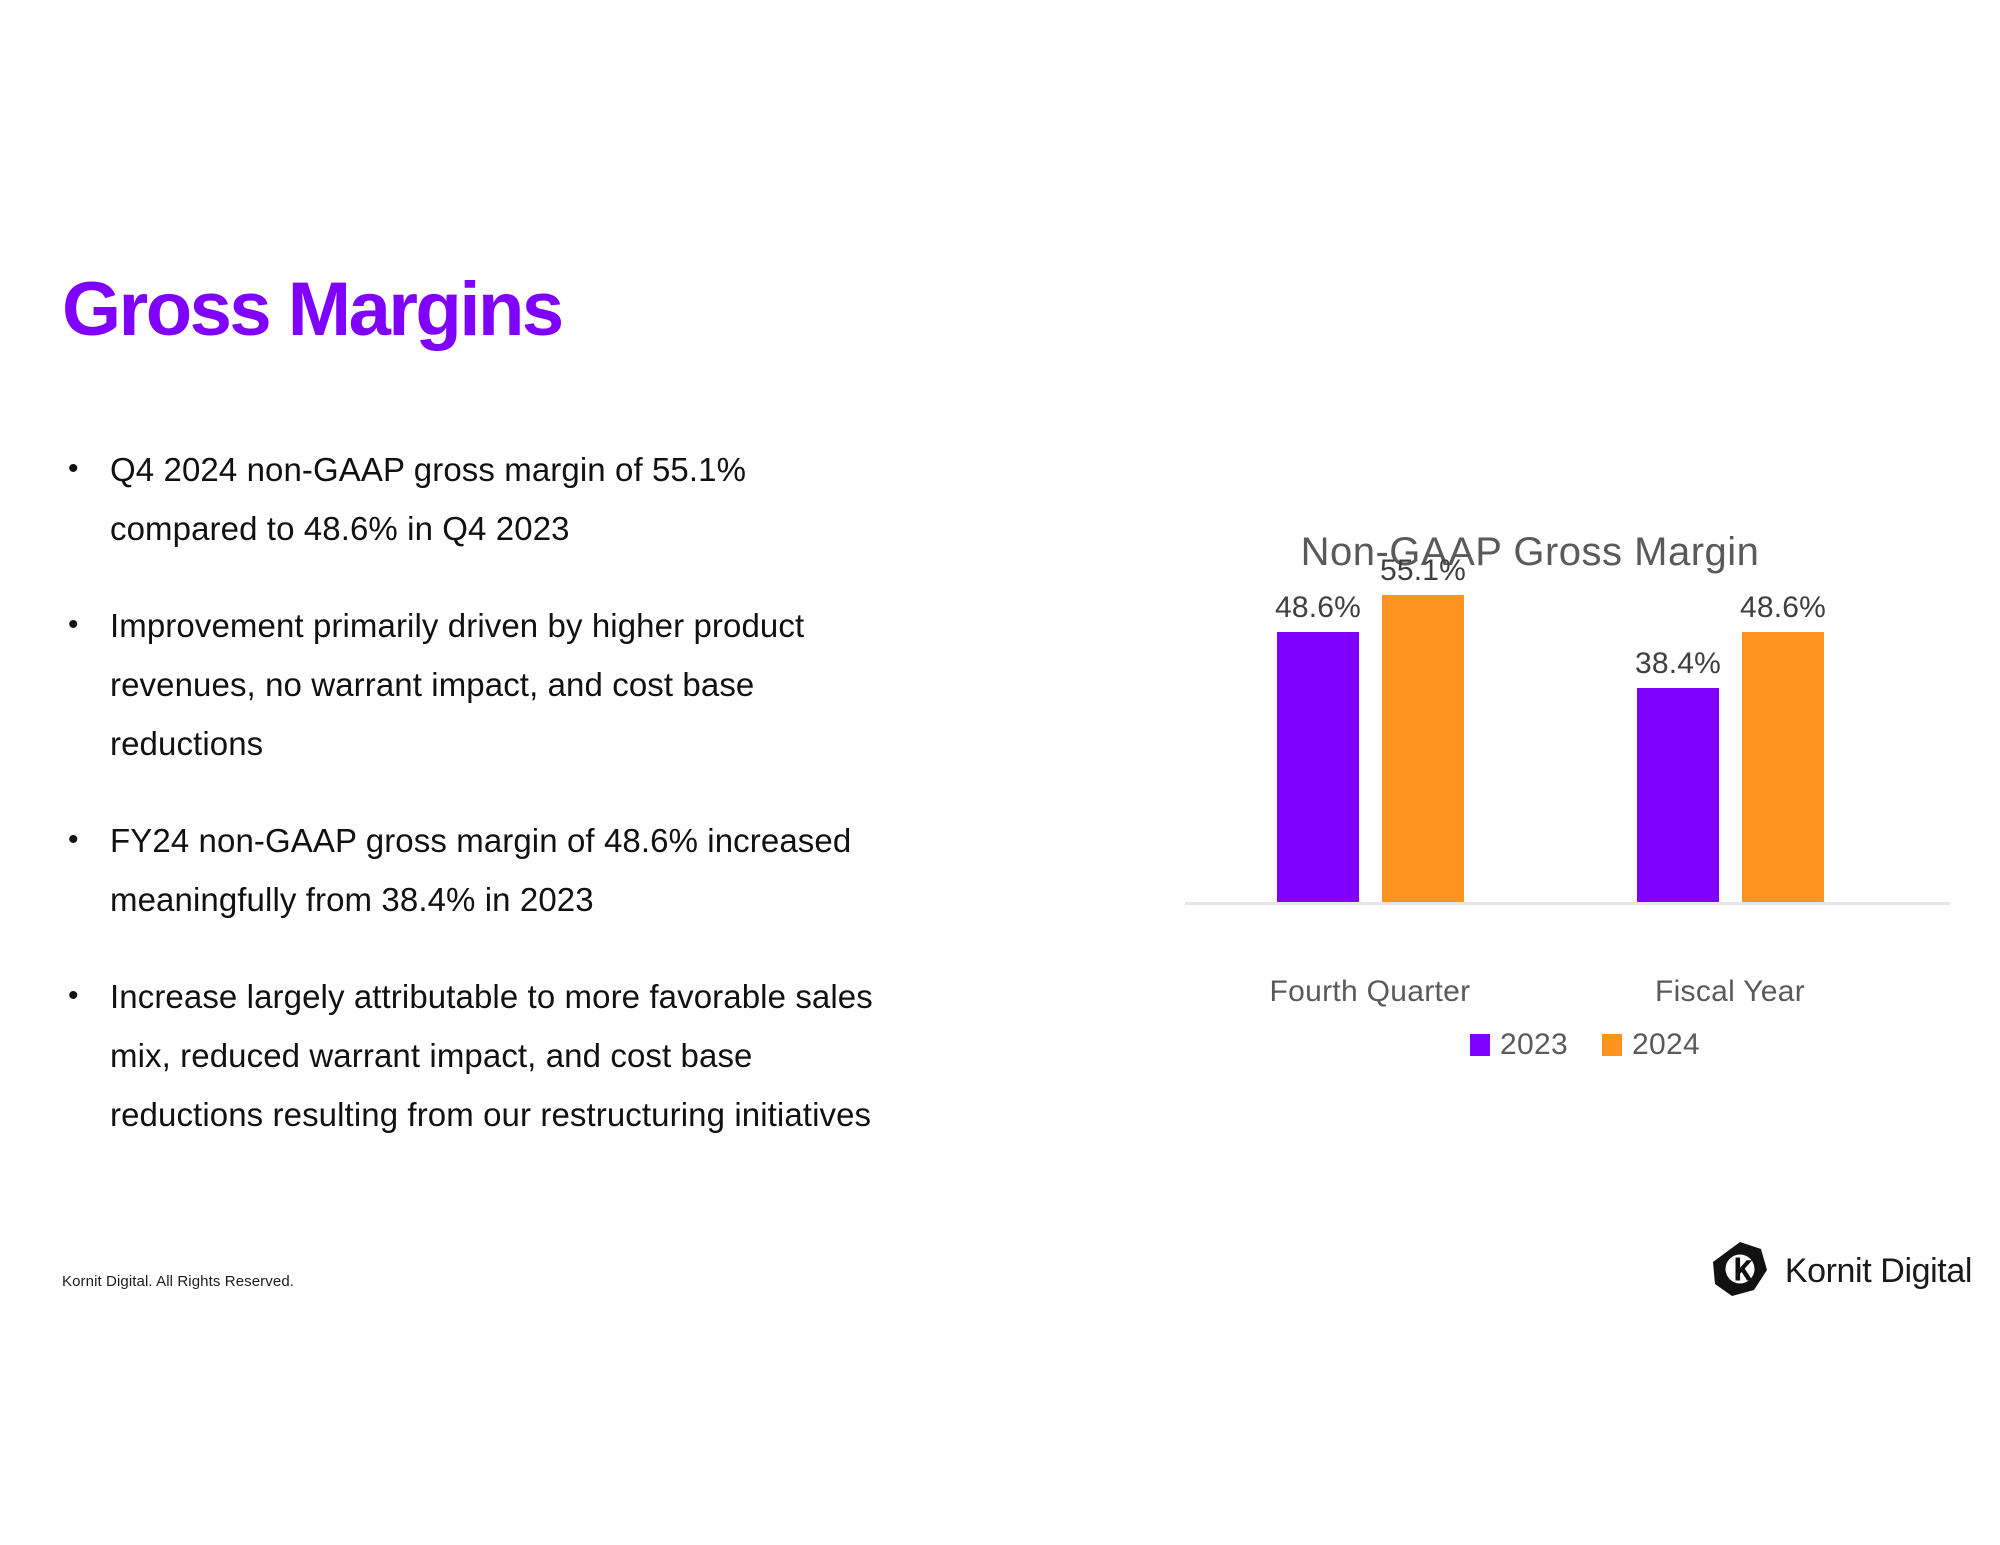  What do you see at coordinates (1678, 795) in the screenshot?
I see `bar-2023-fiscal-year` at bounding box center [1678, 795].